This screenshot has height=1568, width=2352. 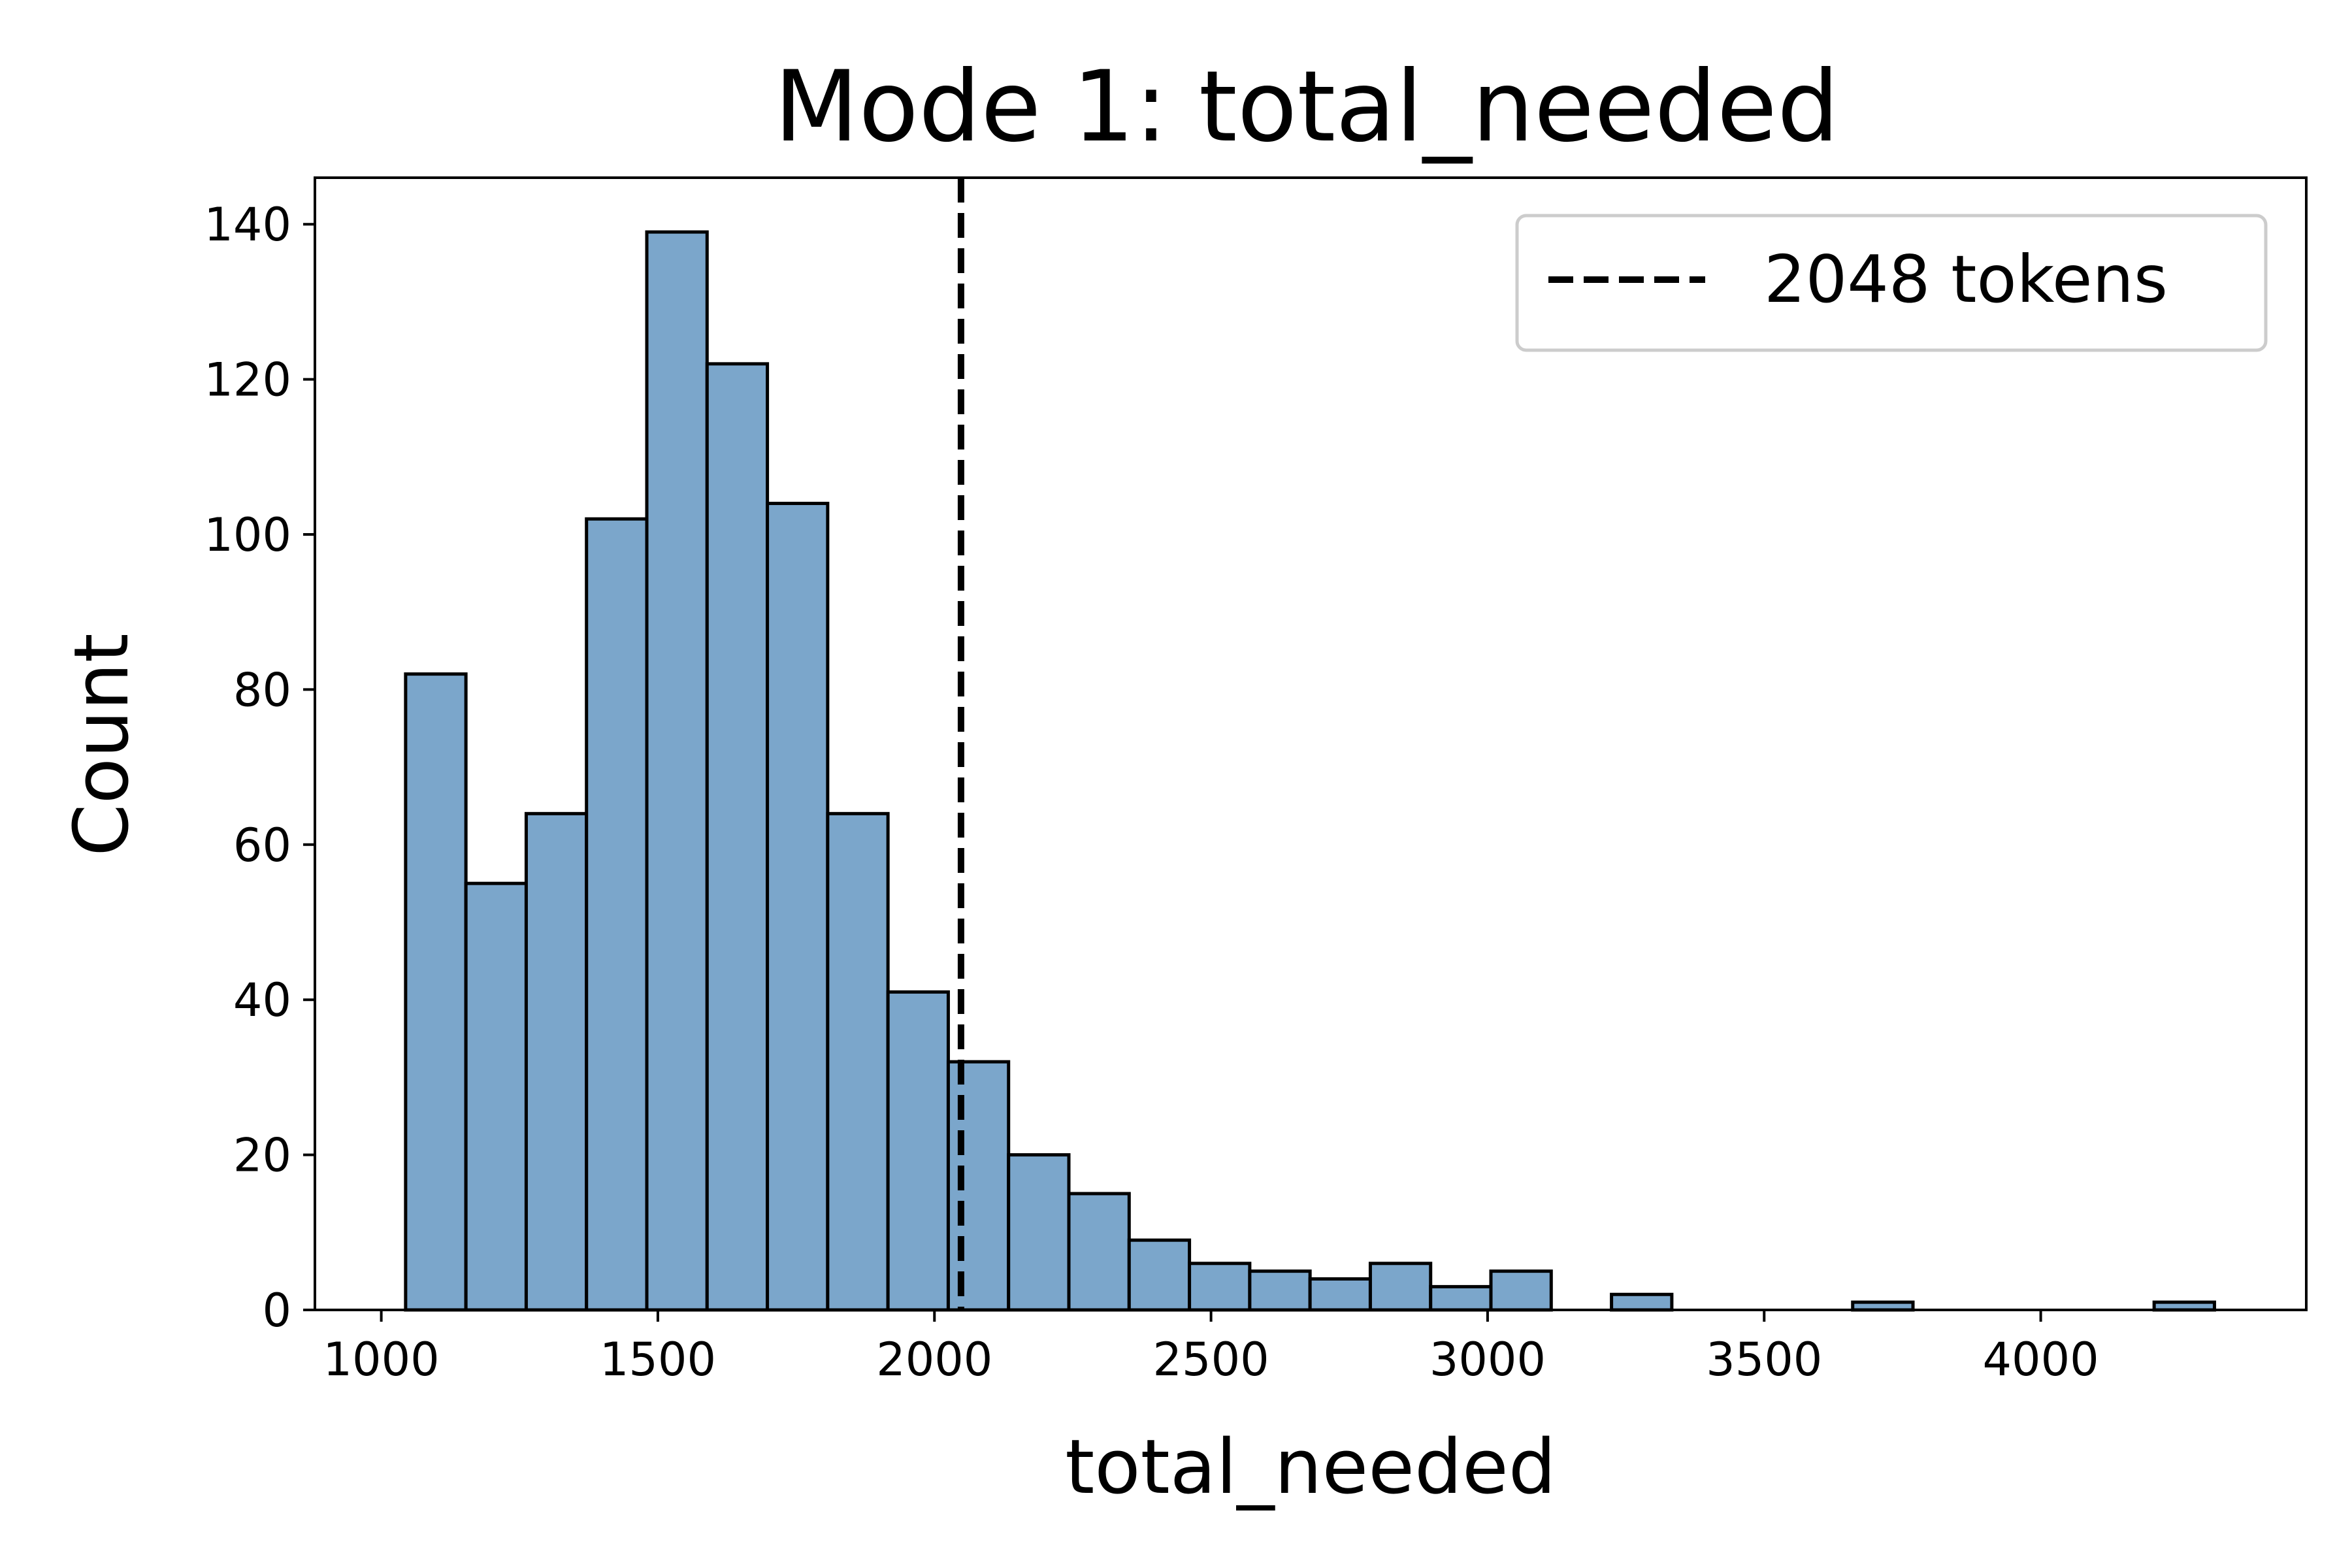 I want to click on y-tick-label: 140, so click(x=247, y=225).